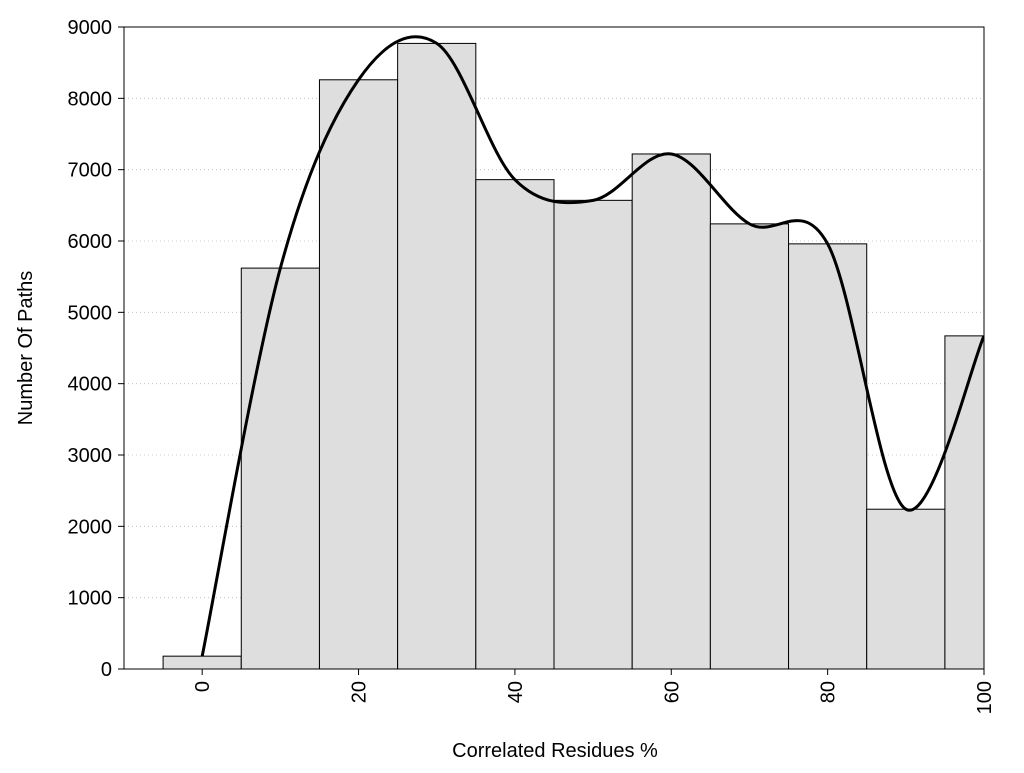  Describe the element at coordinates (203, 686) in the screenshot. I see `x-tick-label: 0` at that location.